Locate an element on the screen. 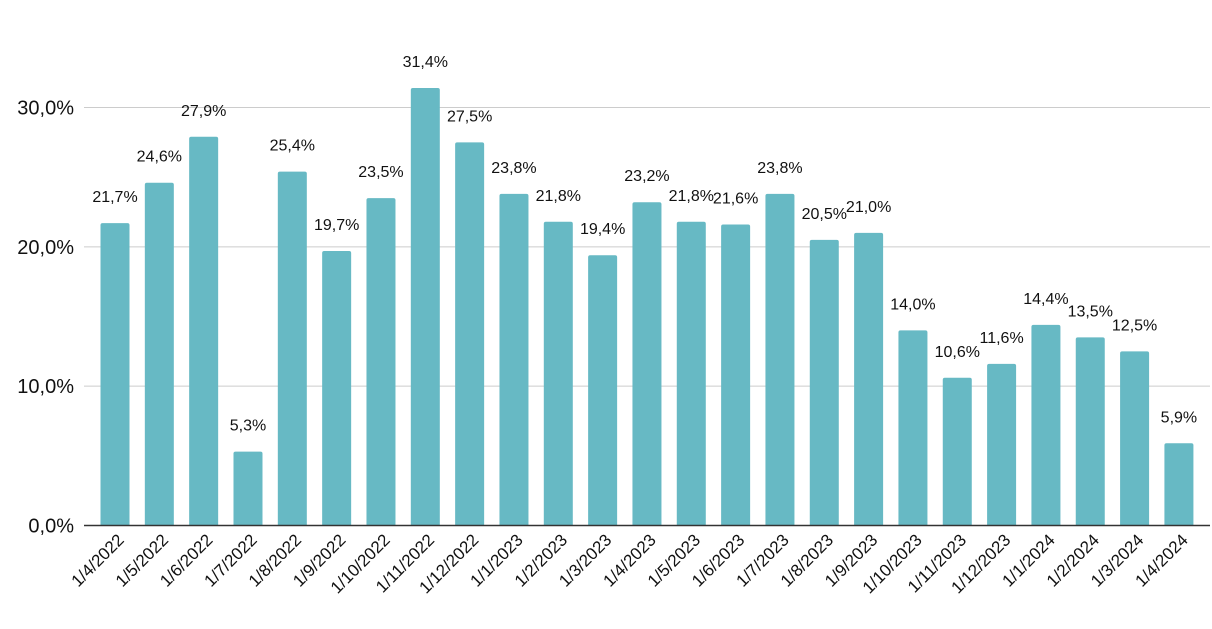 Image resolution: width=1212 pixels, height=629 pixels. data-label: 14,0% is located at coordinates (912, 304).